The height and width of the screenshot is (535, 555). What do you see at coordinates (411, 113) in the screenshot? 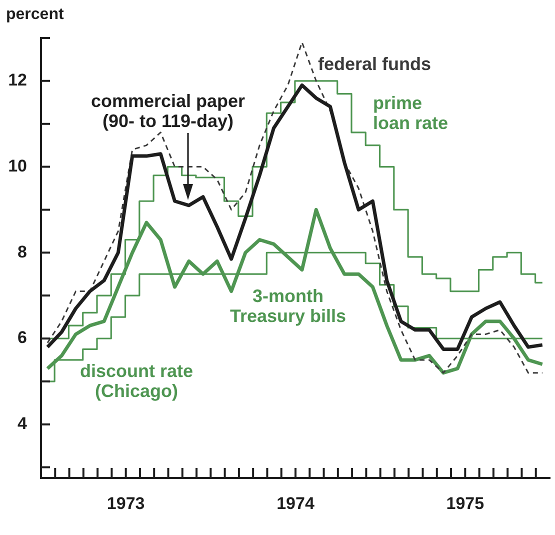
I see `series-label: prime loan rate` at bounding box center [411, 113].